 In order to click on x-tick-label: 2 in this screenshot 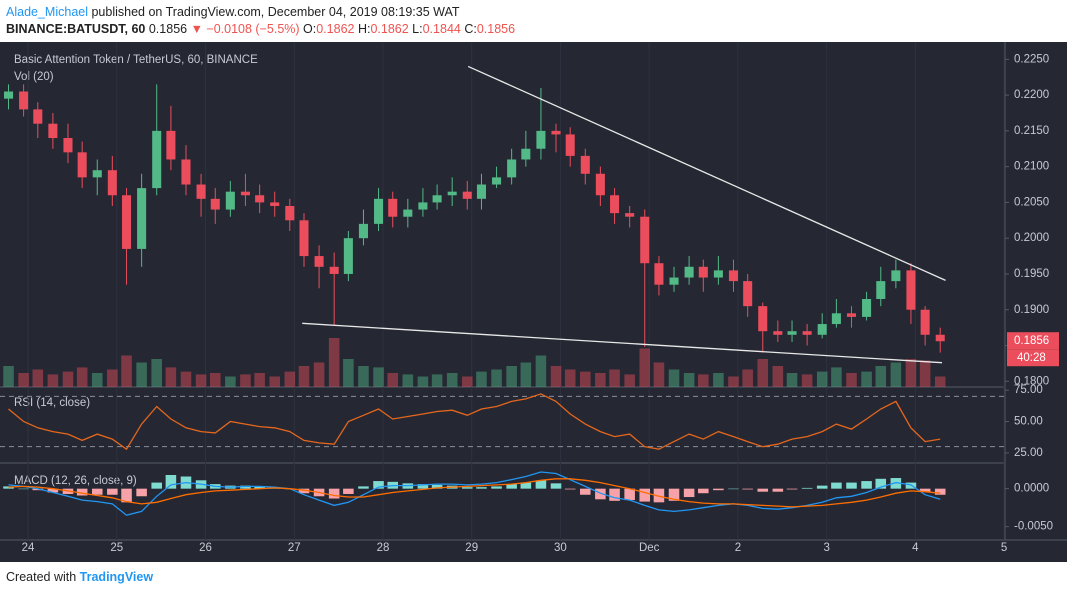, I will do `click(738, 548)`.